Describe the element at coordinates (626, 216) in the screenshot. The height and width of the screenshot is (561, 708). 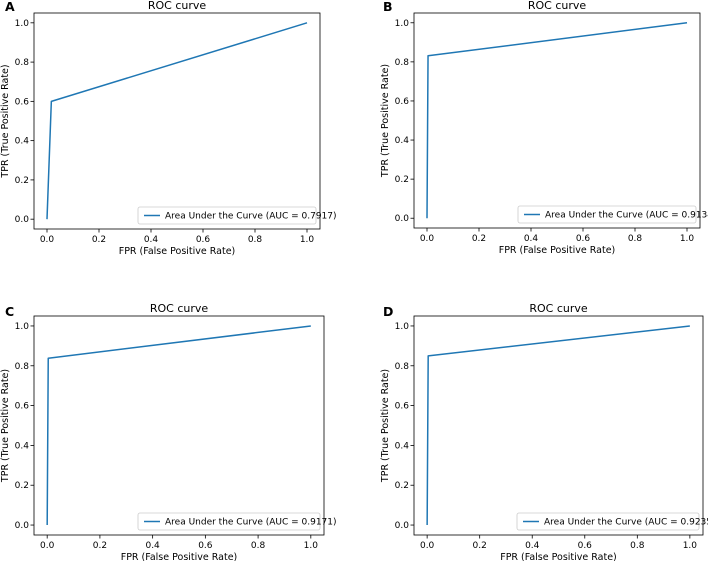
I see `legend-label: Area Under the Curve (AUC = 0.9134)` at that location.